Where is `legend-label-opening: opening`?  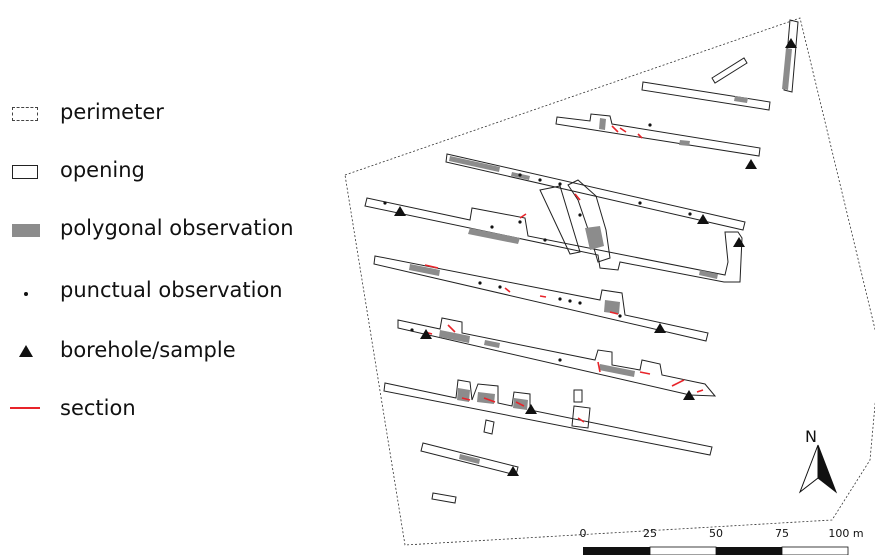
legend-label-opening: opening is located at coordinates (102, 170).